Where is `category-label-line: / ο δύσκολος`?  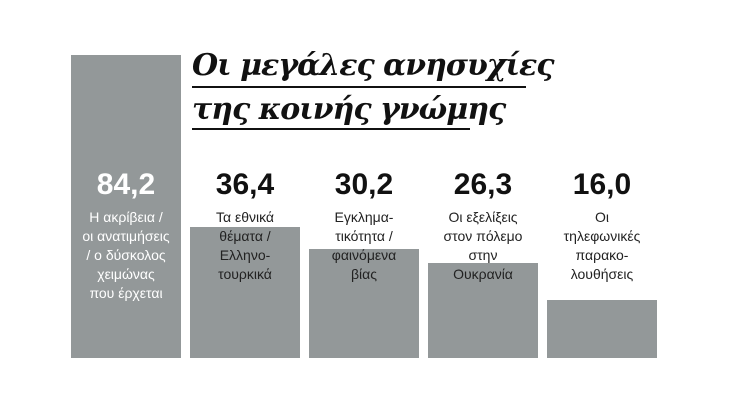 category-label-line: / ο δύσκολος is located at coordinates (126, 255).